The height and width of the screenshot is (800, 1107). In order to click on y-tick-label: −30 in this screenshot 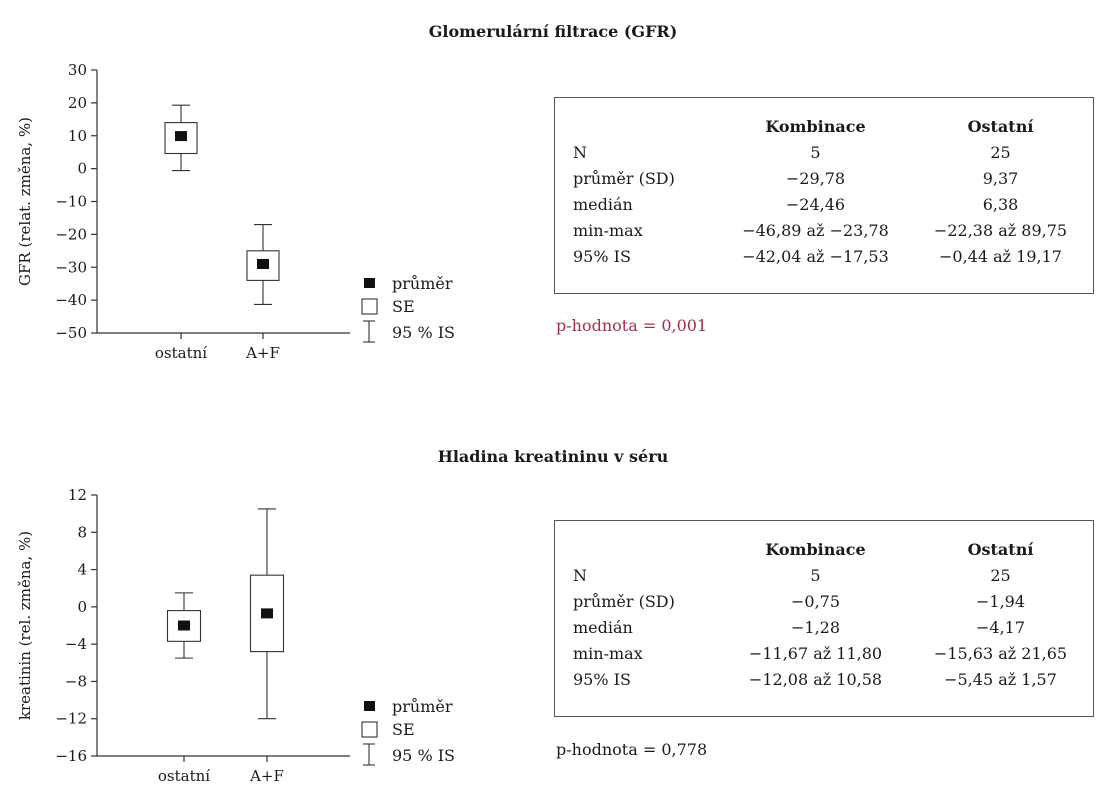, I will do `click(71, 267)`.